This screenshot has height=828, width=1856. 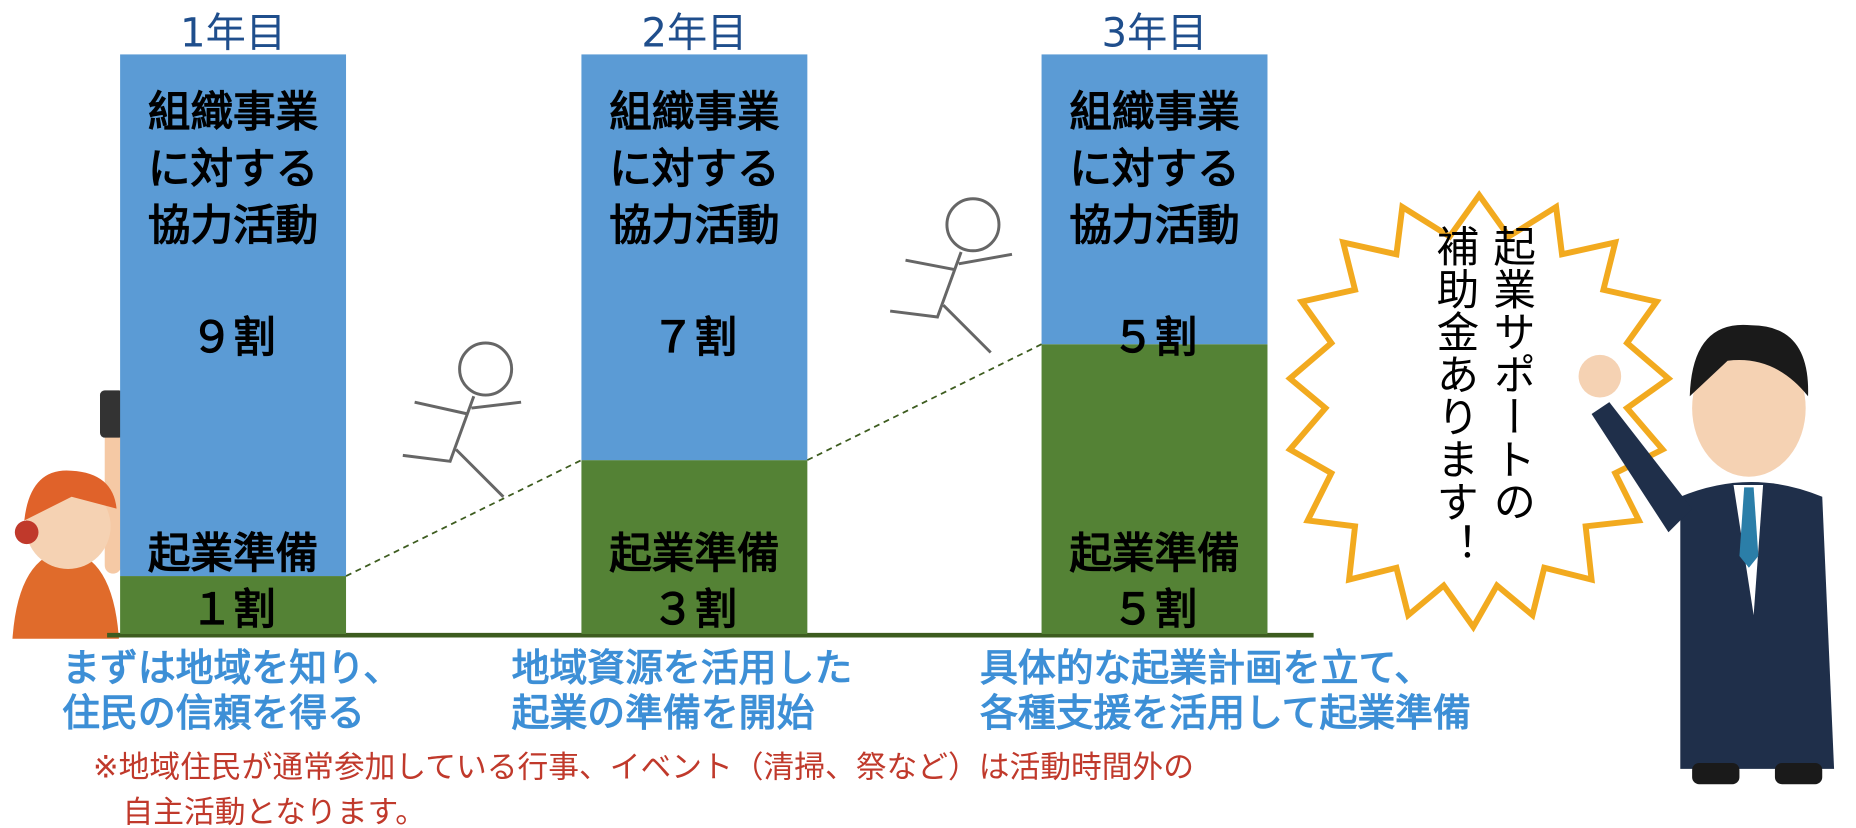 What do you see at coordinates (232, 338) in the screenshot?
I see `value-label: ９割` at bounding box center [232, 338].